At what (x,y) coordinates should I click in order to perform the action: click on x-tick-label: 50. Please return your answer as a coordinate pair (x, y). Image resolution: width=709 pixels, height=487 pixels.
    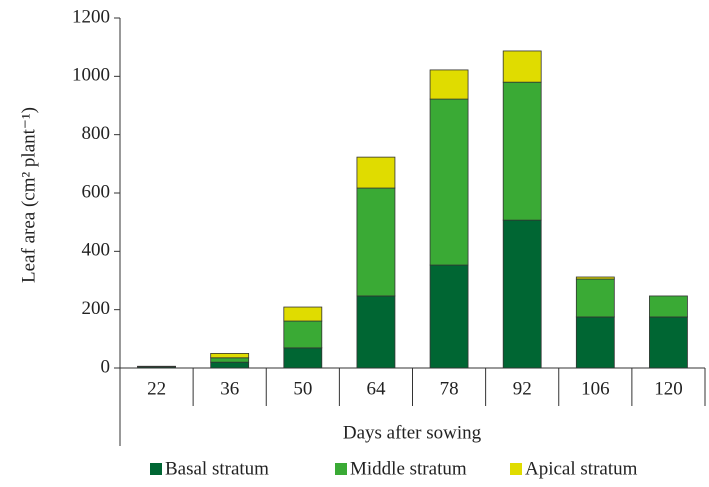
    Looking at the image, I should click on (302, 388).